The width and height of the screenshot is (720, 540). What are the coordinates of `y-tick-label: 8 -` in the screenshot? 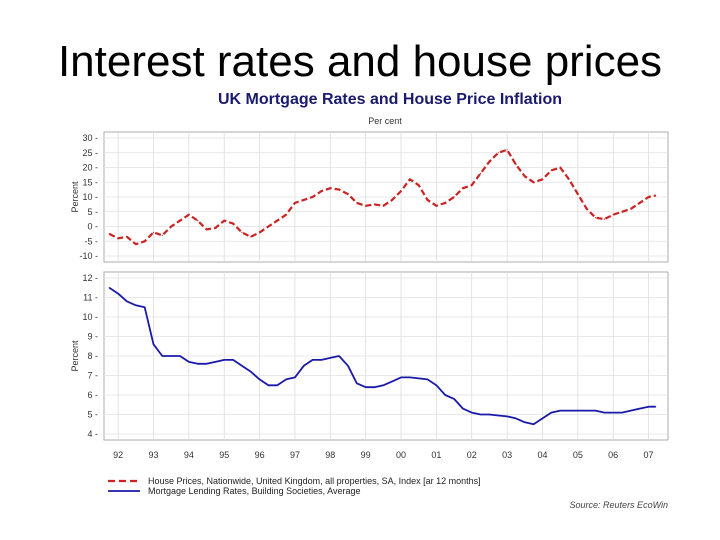 It's located at (92, 356).